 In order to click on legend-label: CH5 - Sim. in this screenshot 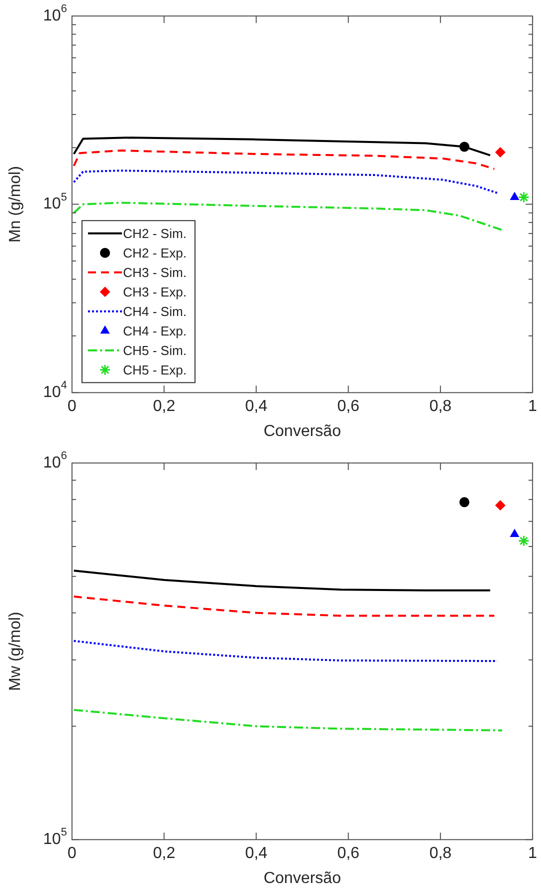, I will do `click(155, 350)`.